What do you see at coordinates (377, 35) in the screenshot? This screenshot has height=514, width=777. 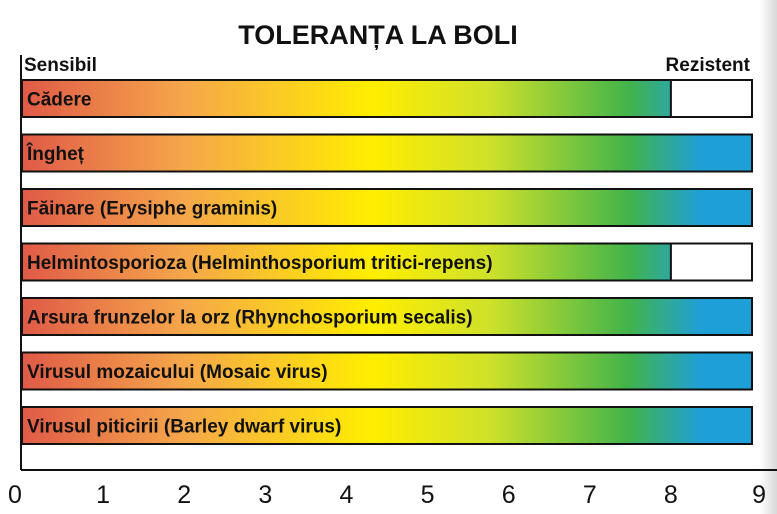 I see `chart-title: TOLERANȚA LA BOLI` at bounding box center [377, 35].